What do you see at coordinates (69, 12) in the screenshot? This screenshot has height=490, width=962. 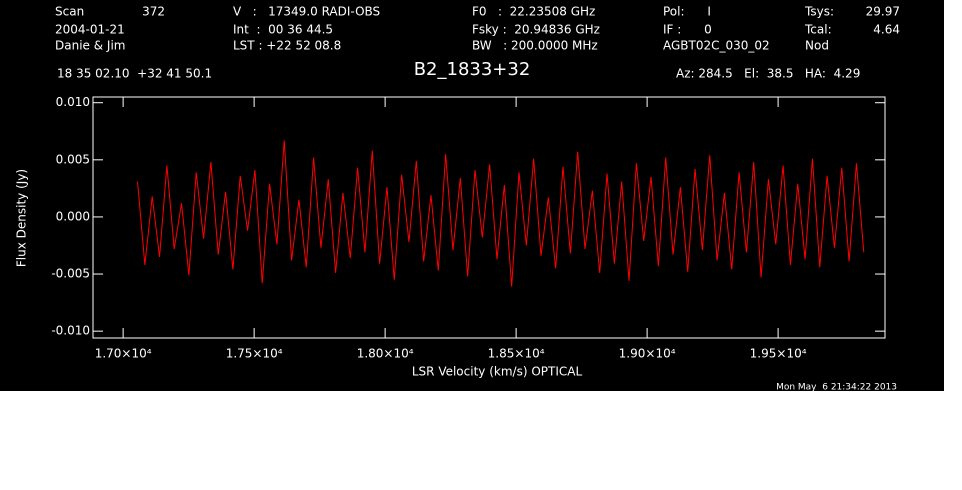 I see `annotation: Scan` at bounding box center [69, 12].